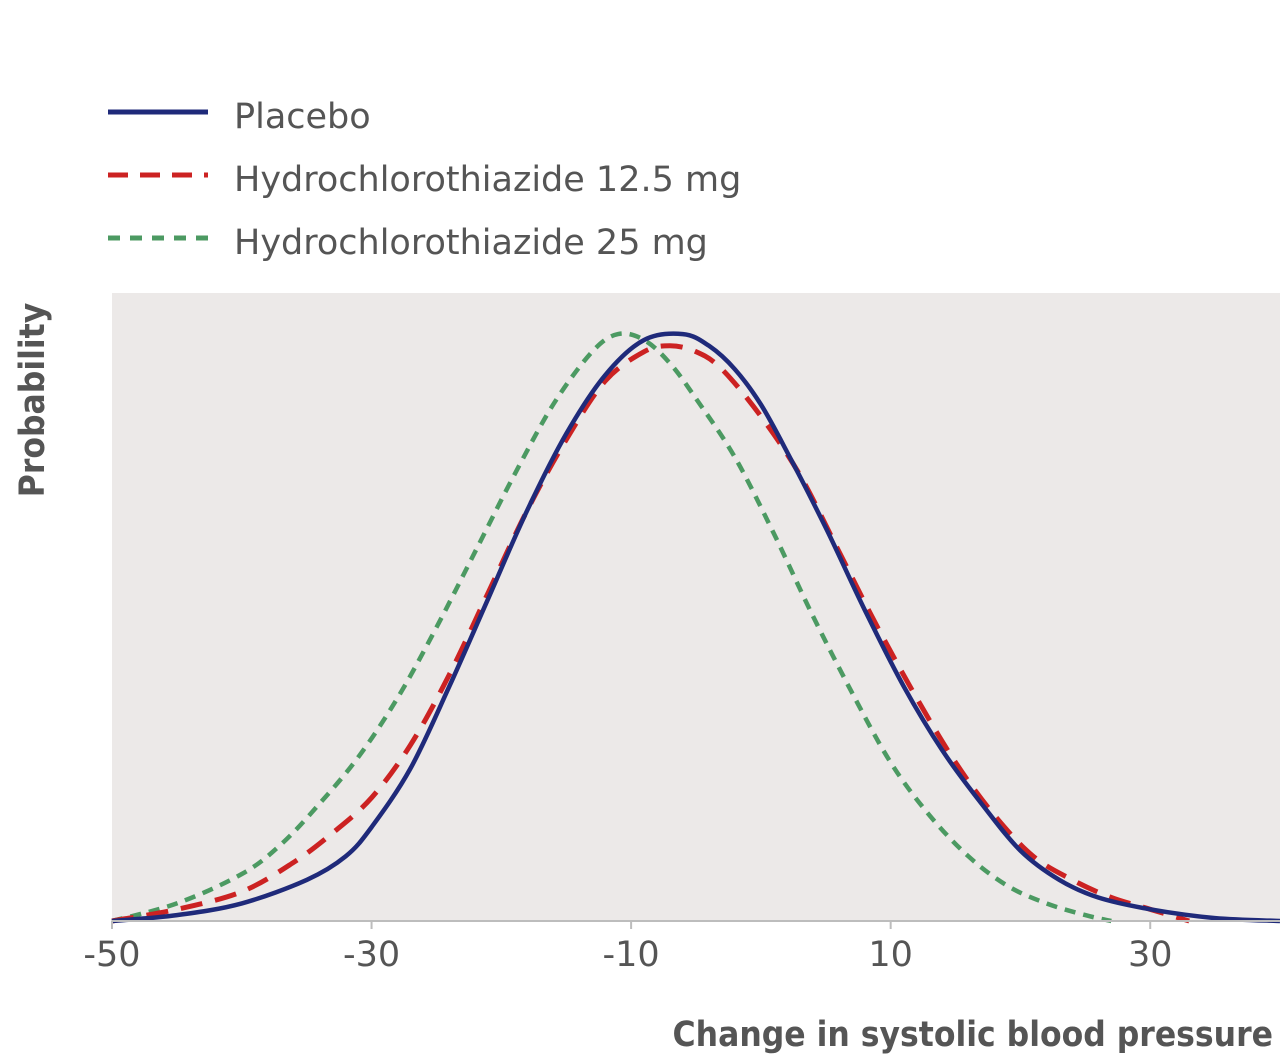 This screenshot has height=1056, width=1280. I want to click on x-tick-label: -50, so click(111, 955).